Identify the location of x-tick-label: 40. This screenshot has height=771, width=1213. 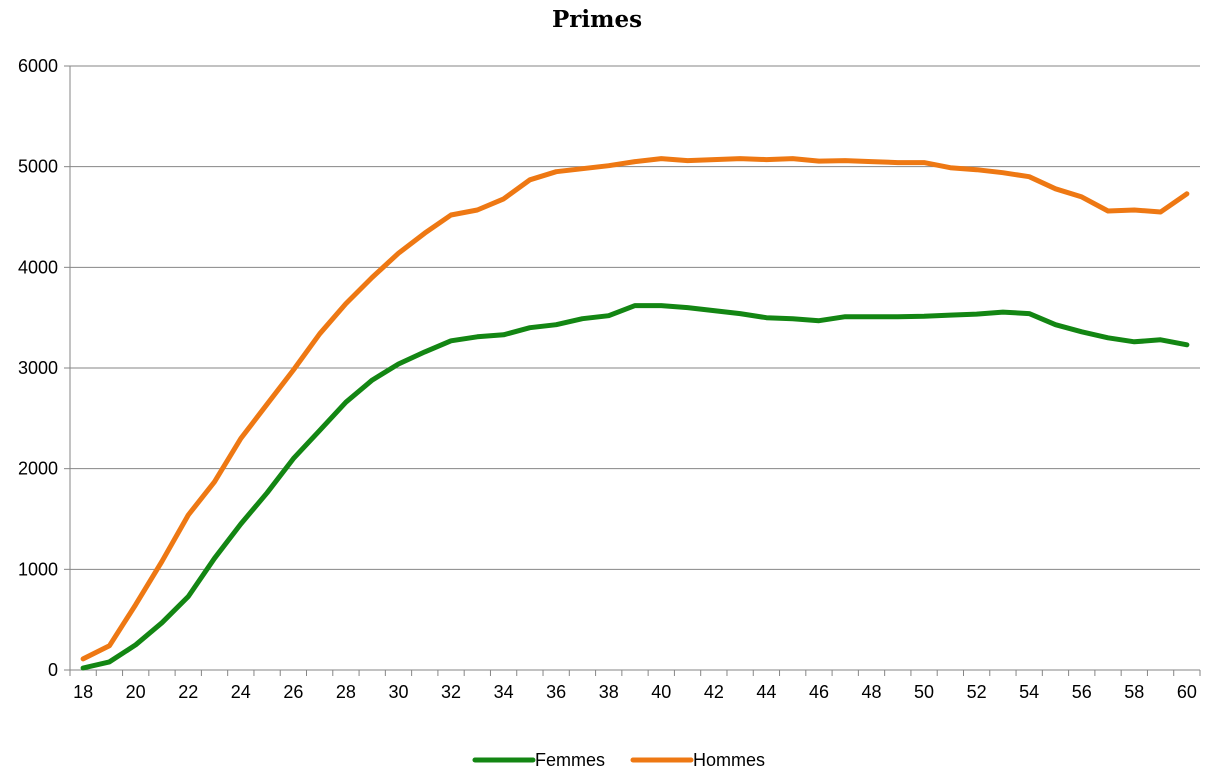
(661, 692).